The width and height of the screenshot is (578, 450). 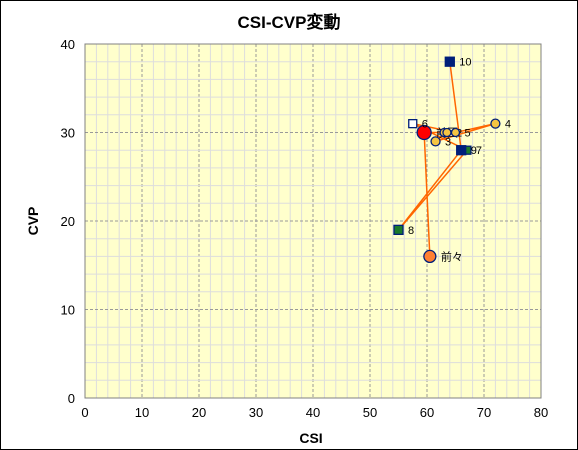 What do you see at coordinates (33, 221) in the screenshot?
I see `y-axis-label: CVP` at bounding box center [33, 221].